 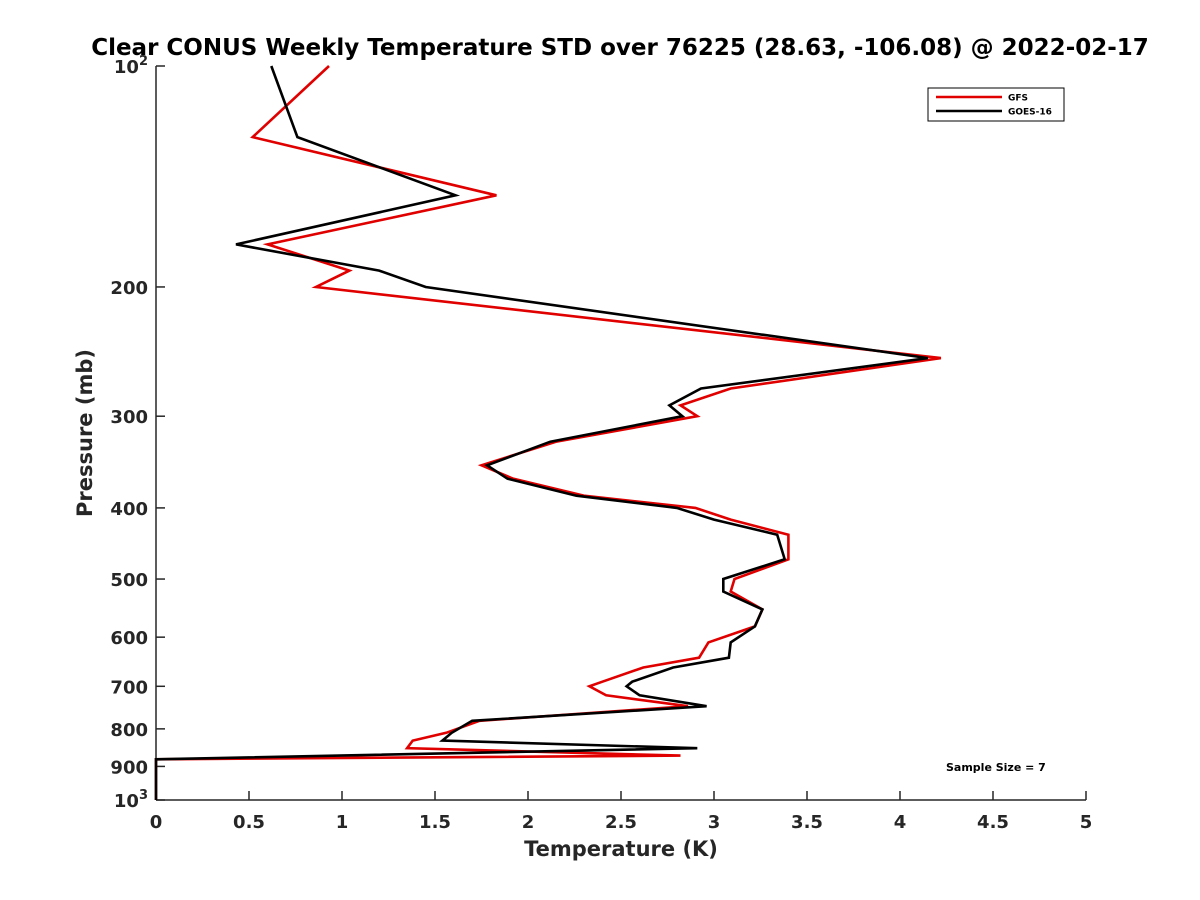 What do you see at coordinates (621, 822) in the screenshot?
I see `x-tick-label: 2.5` at bounding box center [621, 822].